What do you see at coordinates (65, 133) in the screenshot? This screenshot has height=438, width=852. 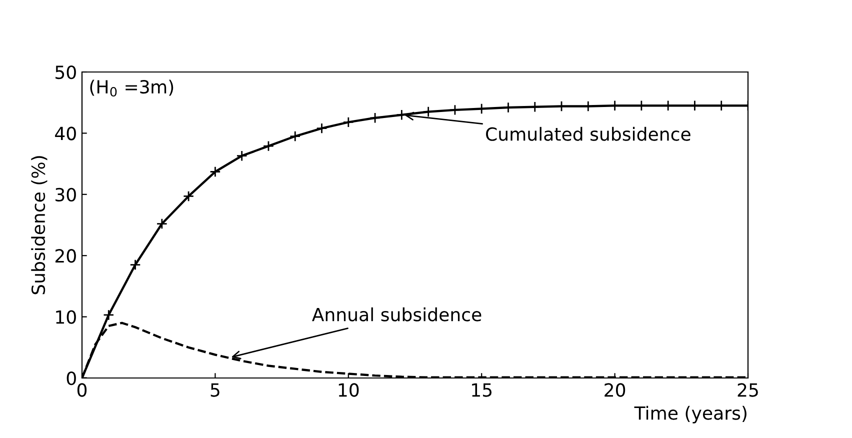 I see `y-tick-label: 40` at bounding box center [65, 133].